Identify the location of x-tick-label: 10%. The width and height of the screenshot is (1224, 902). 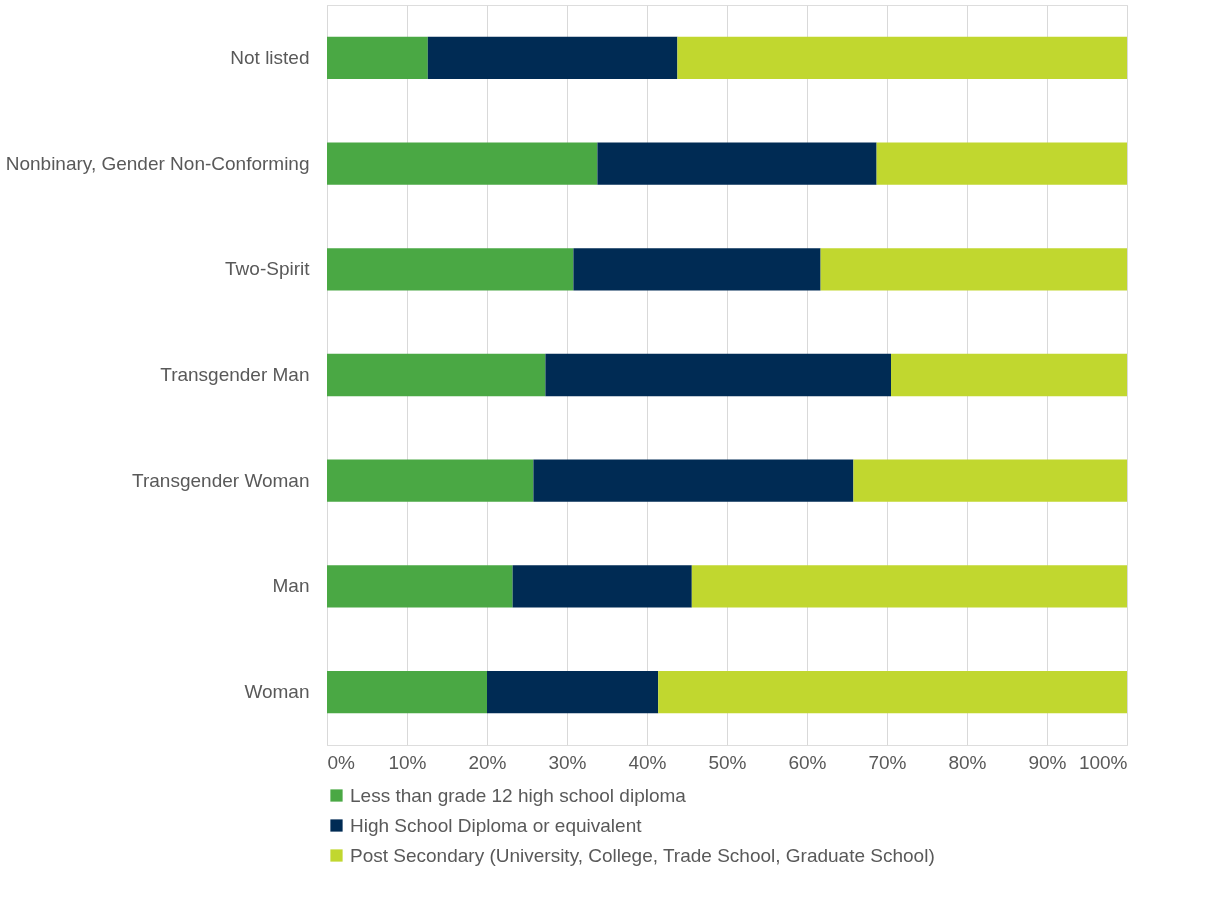
(407, 762).